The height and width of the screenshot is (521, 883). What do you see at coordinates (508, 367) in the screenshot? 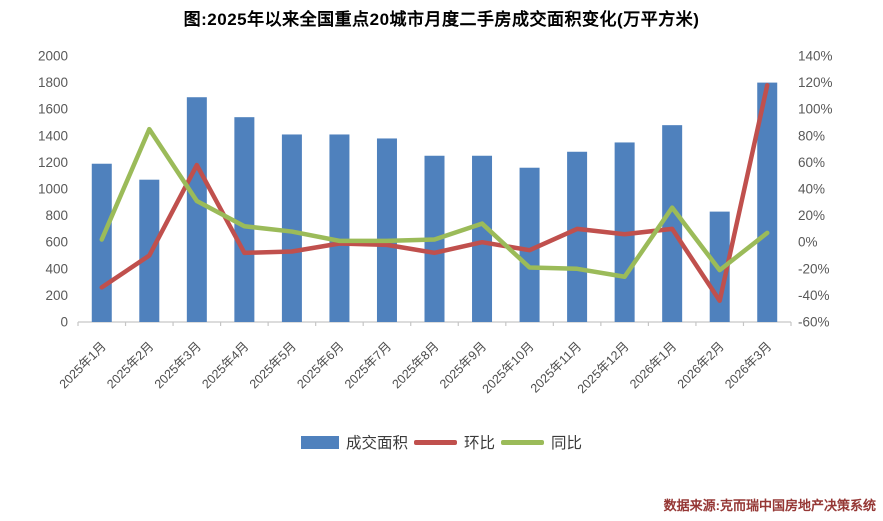
I see `x-category-label: 2025年10月` at bounding box center [508, 367].